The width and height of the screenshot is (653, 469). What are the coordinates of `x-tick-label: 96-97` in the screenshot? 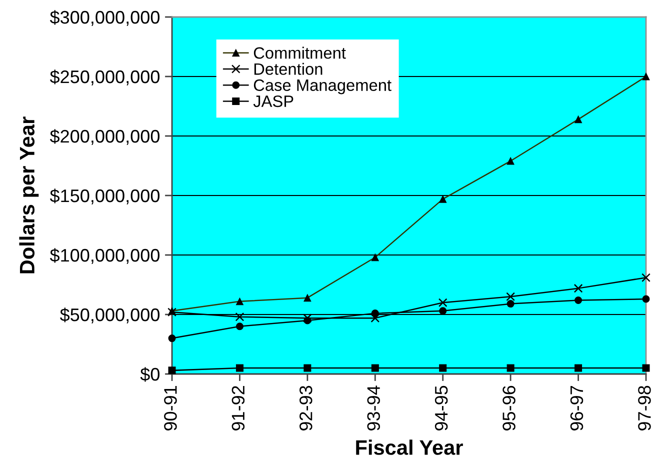 It's located at (577, 408).